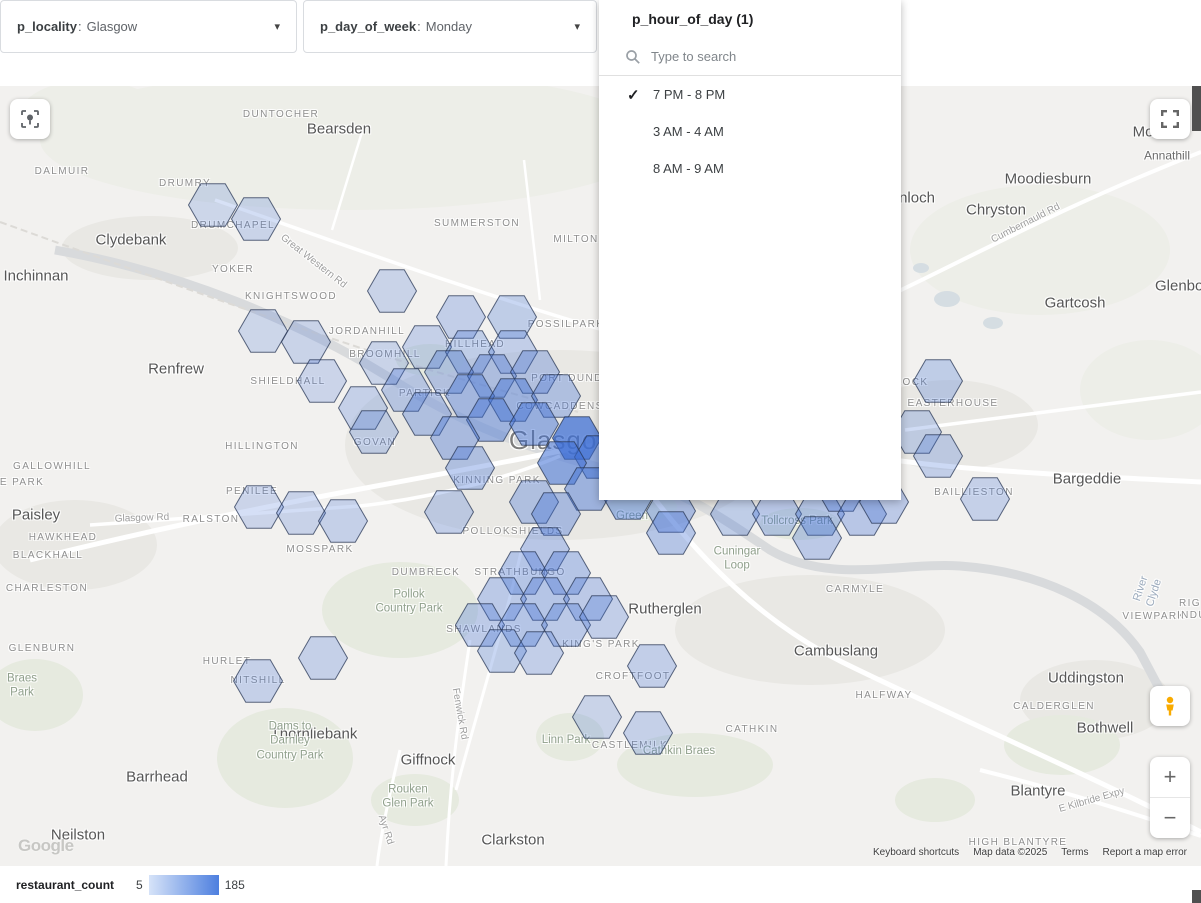  I want to click on filter-name: p_locality, so click(47, 26).